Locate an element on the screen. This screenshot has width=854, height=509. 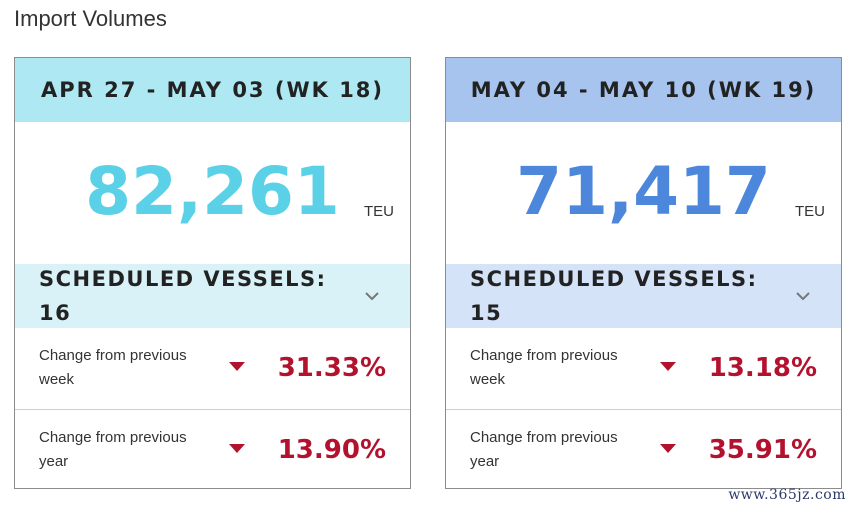
teu-volume: 71,417 is located at coordinates (643, 191).